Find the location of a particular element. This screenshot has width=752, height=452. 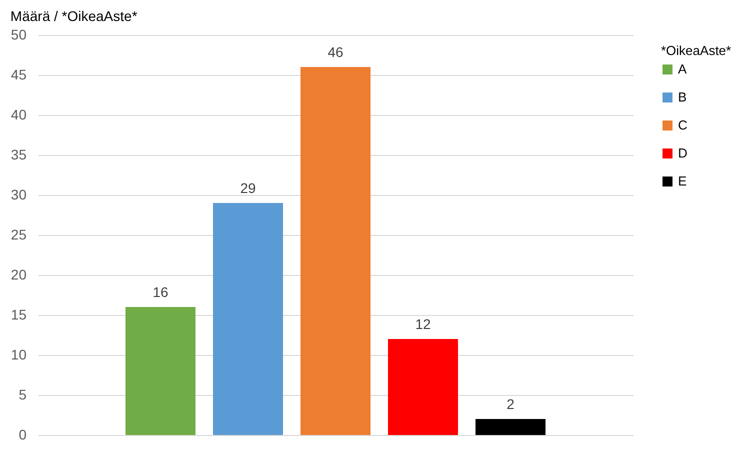

legend-title: *OikeaAste* is located at coordinates (696, 50).